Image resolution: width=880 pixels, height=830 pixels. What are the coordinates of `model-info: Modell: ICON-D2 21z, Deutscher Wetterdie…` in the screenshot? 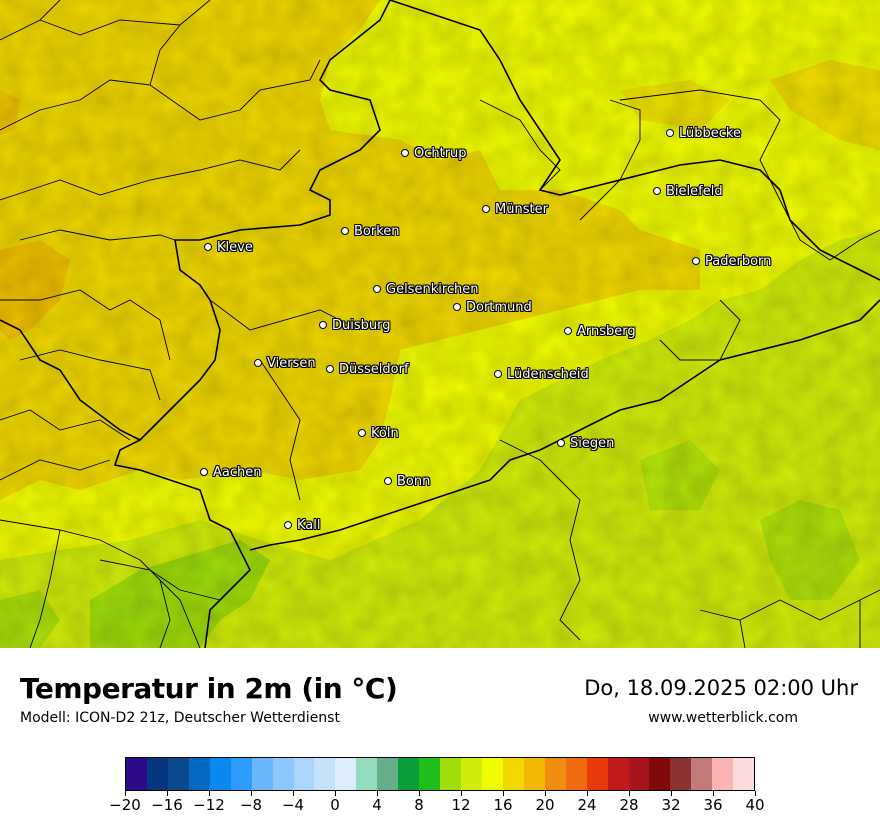 It's located at (180, 718).